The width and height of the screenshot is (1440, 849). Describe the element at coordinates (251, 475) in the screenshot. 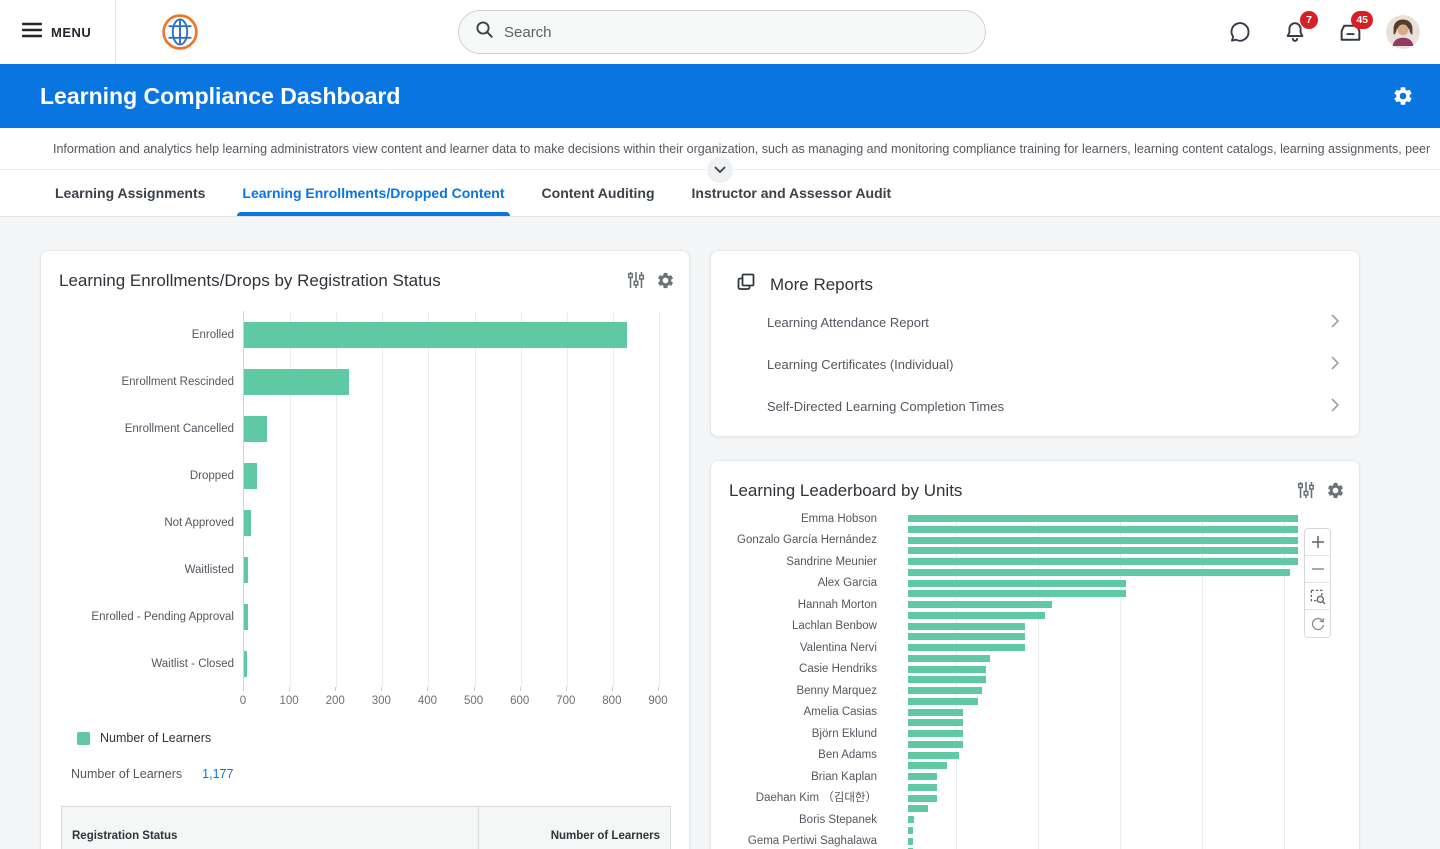

I see `bar-dropped` at that location.